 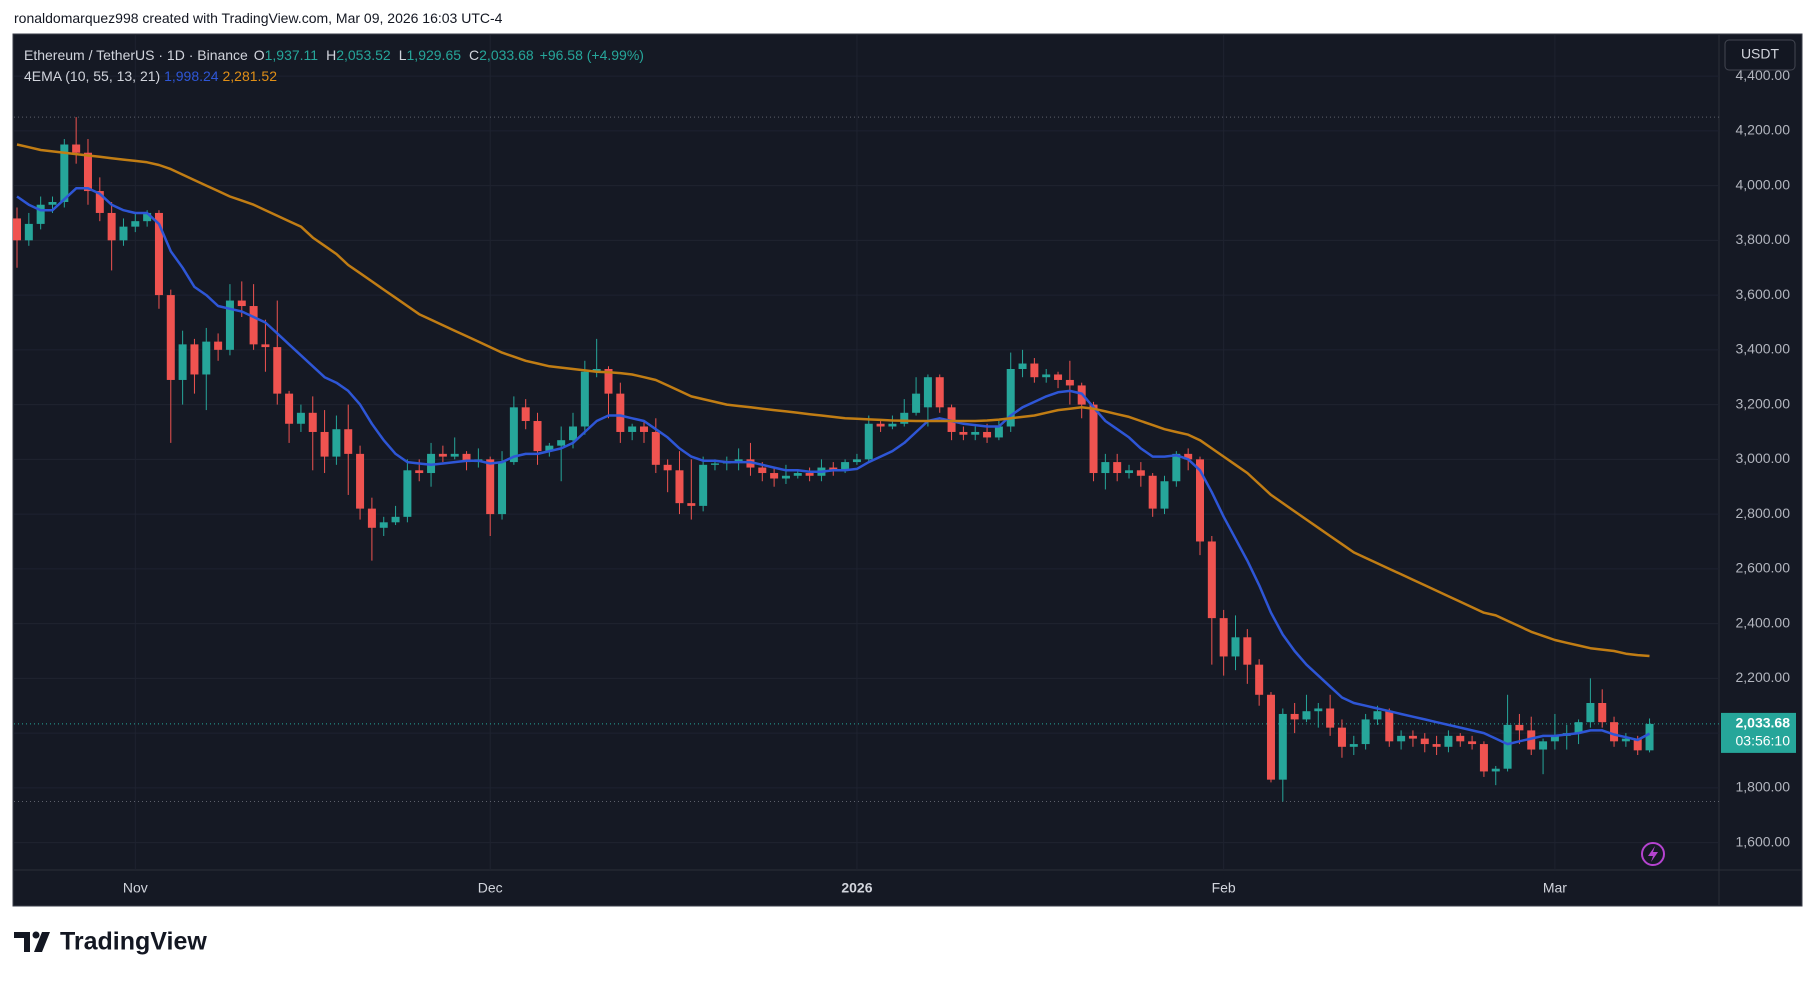 What do you see at coordinates (1653, 854) in the screenshot?
I see `alert-icon` at bounding box center [1653, 854].